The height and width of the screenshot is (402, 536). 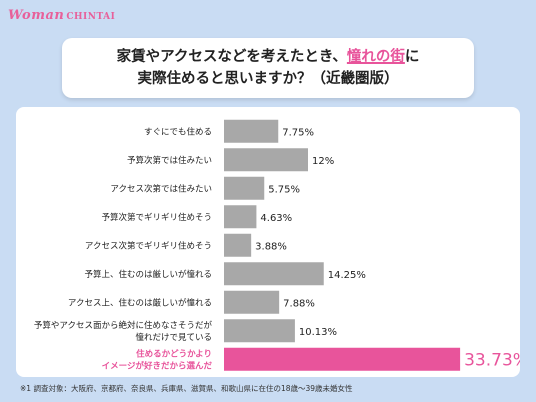 What do you see at coordinates (271, 246) in the screenshot?
I see `value-label-4: 3.88%` at bounding box center [271, 246].